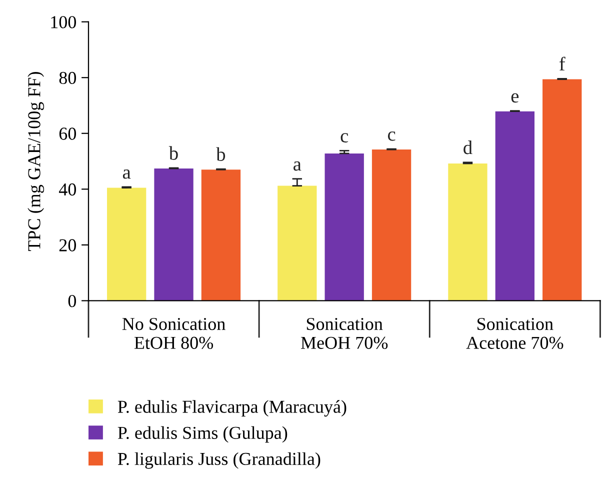 The image size is (602, 485). Describe the element at coordinates (468, 147) in the screenshot. I see `data-label: d` at that location.